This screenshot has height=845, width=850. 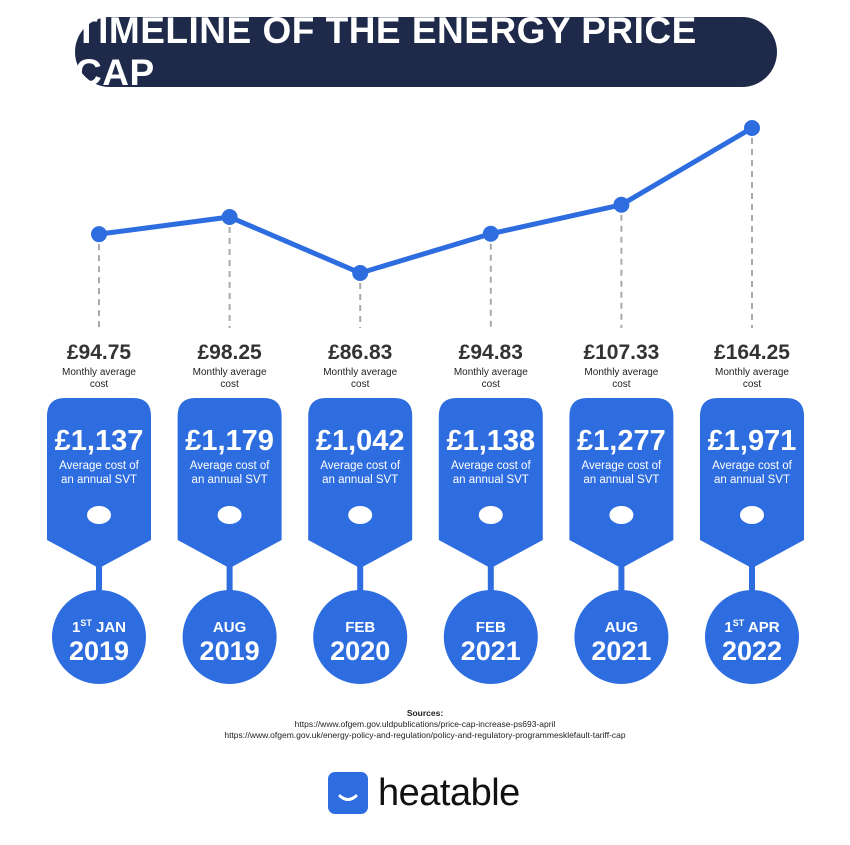 What do you see at coordinates (426, 200) in the screenshot?
I see `series-line` at bounding box center [426, 200].